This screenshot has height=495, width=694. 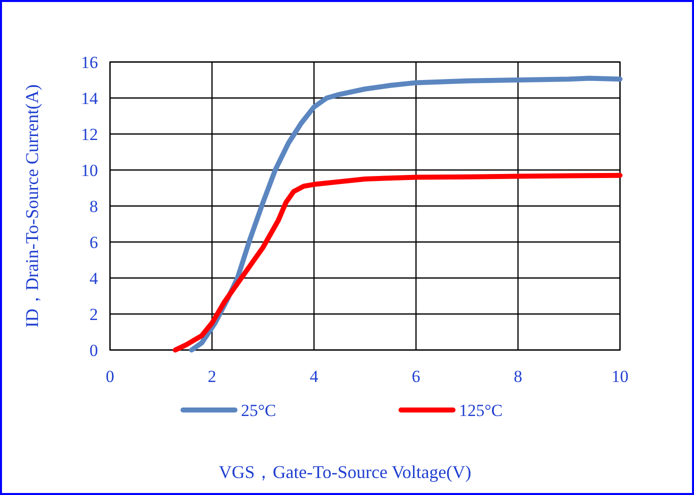 What do you see at coordinates (32, 206) in the screenshot?
I see `y-axis-title: ID，Drain-To-Source Current(A)` at bounding box center [32, 206].